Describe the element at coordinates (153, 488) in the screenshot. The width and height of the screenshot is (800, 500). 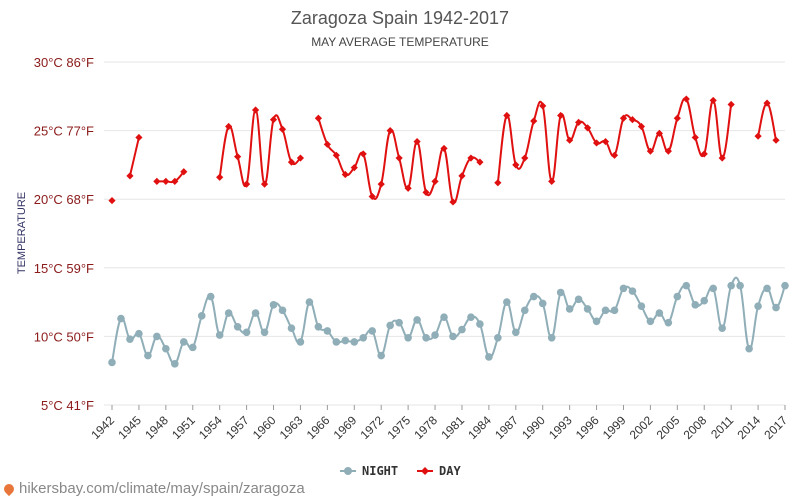
I see `footer-link: hikersbay.com/climate/may/spain/zaragoza` at that location.